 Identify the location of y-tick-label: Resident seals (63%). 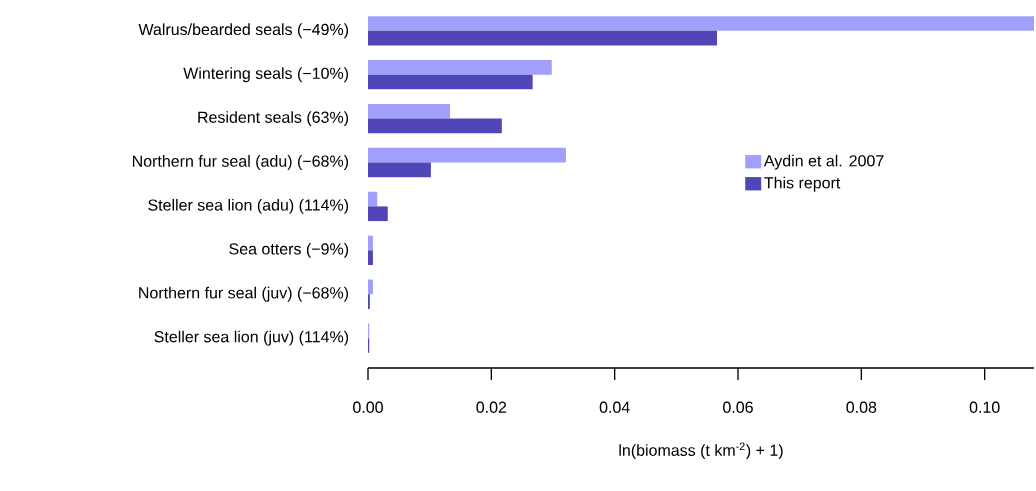
(273, 119).